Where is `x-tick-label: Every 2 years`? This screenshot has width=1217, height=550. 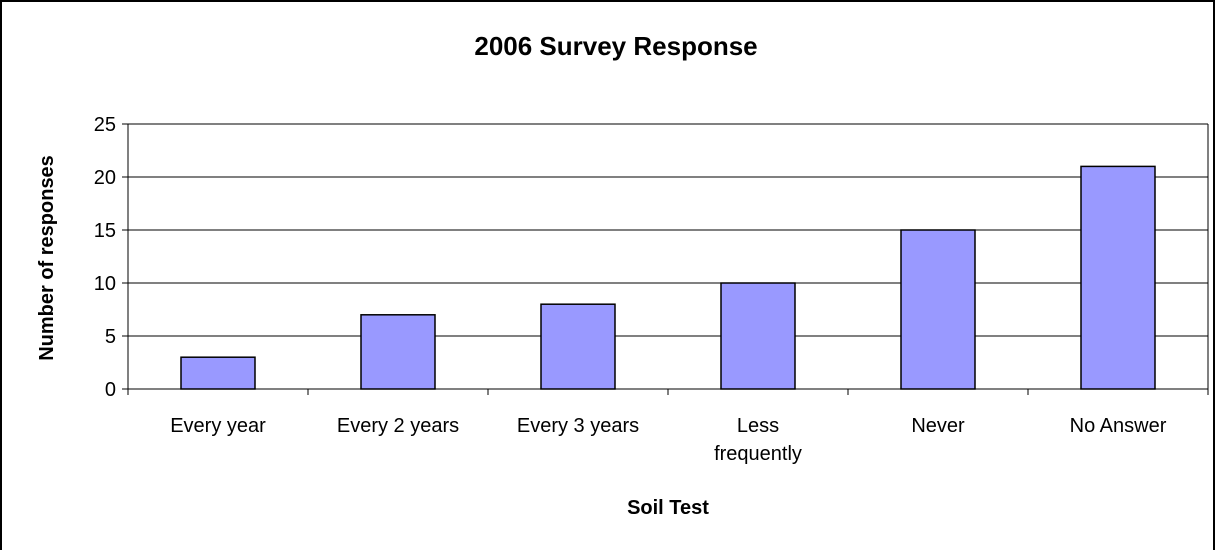
x-tick-label: Every 2 years is located at coordinates (398, 426).